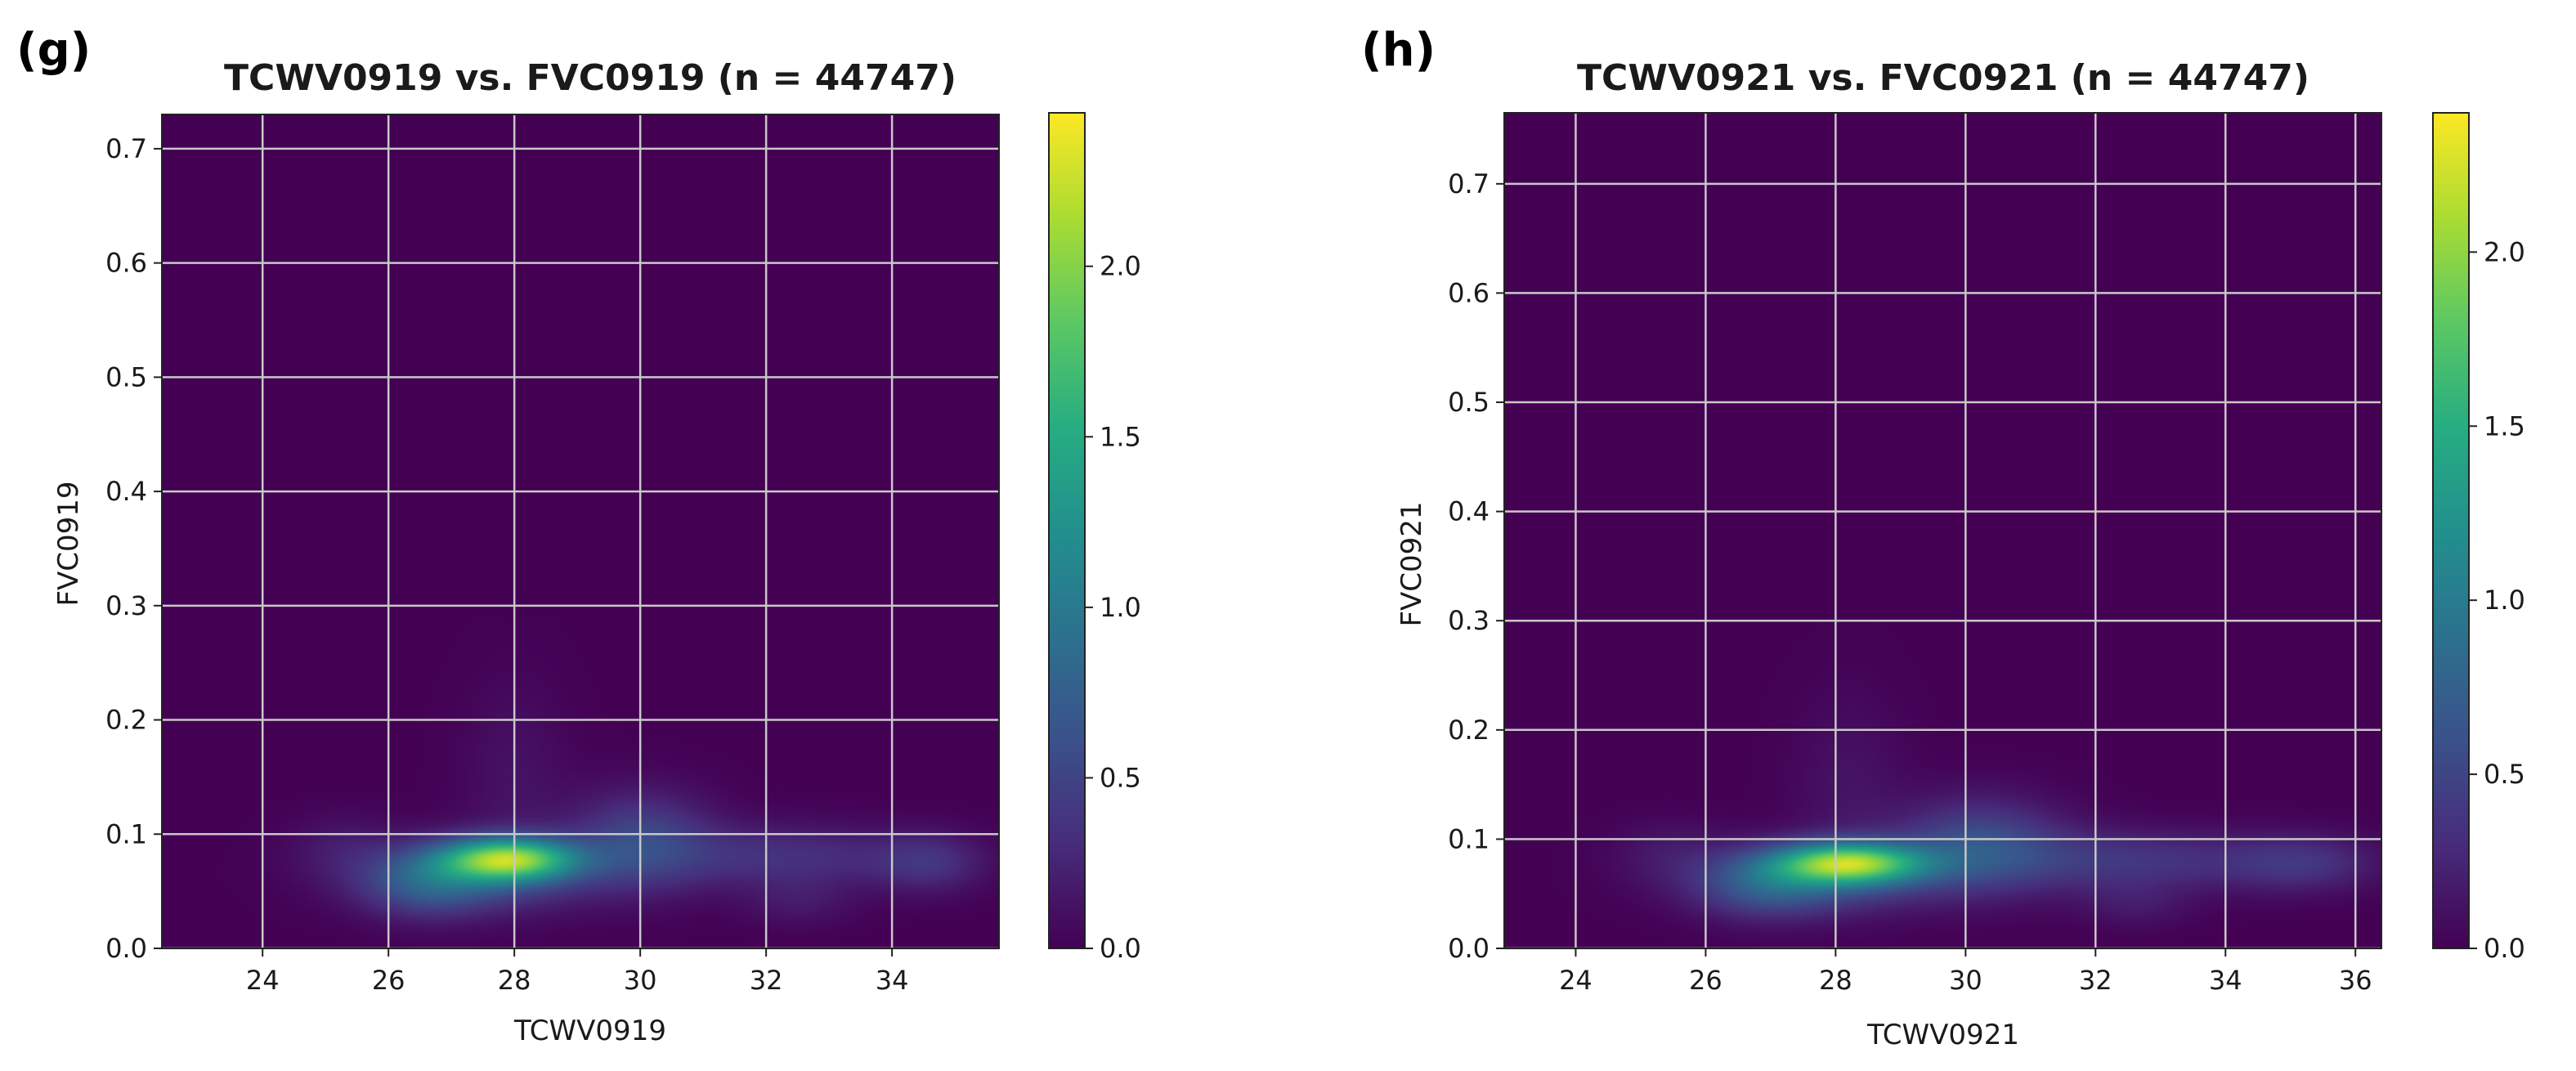 This screenshot has width=2576, height=1071. Describe the element at coordinates (590, 78) in the screenshot. I see `chart-title: TCWV0919 vs. FVC0919 (n = 44747)` at that location.